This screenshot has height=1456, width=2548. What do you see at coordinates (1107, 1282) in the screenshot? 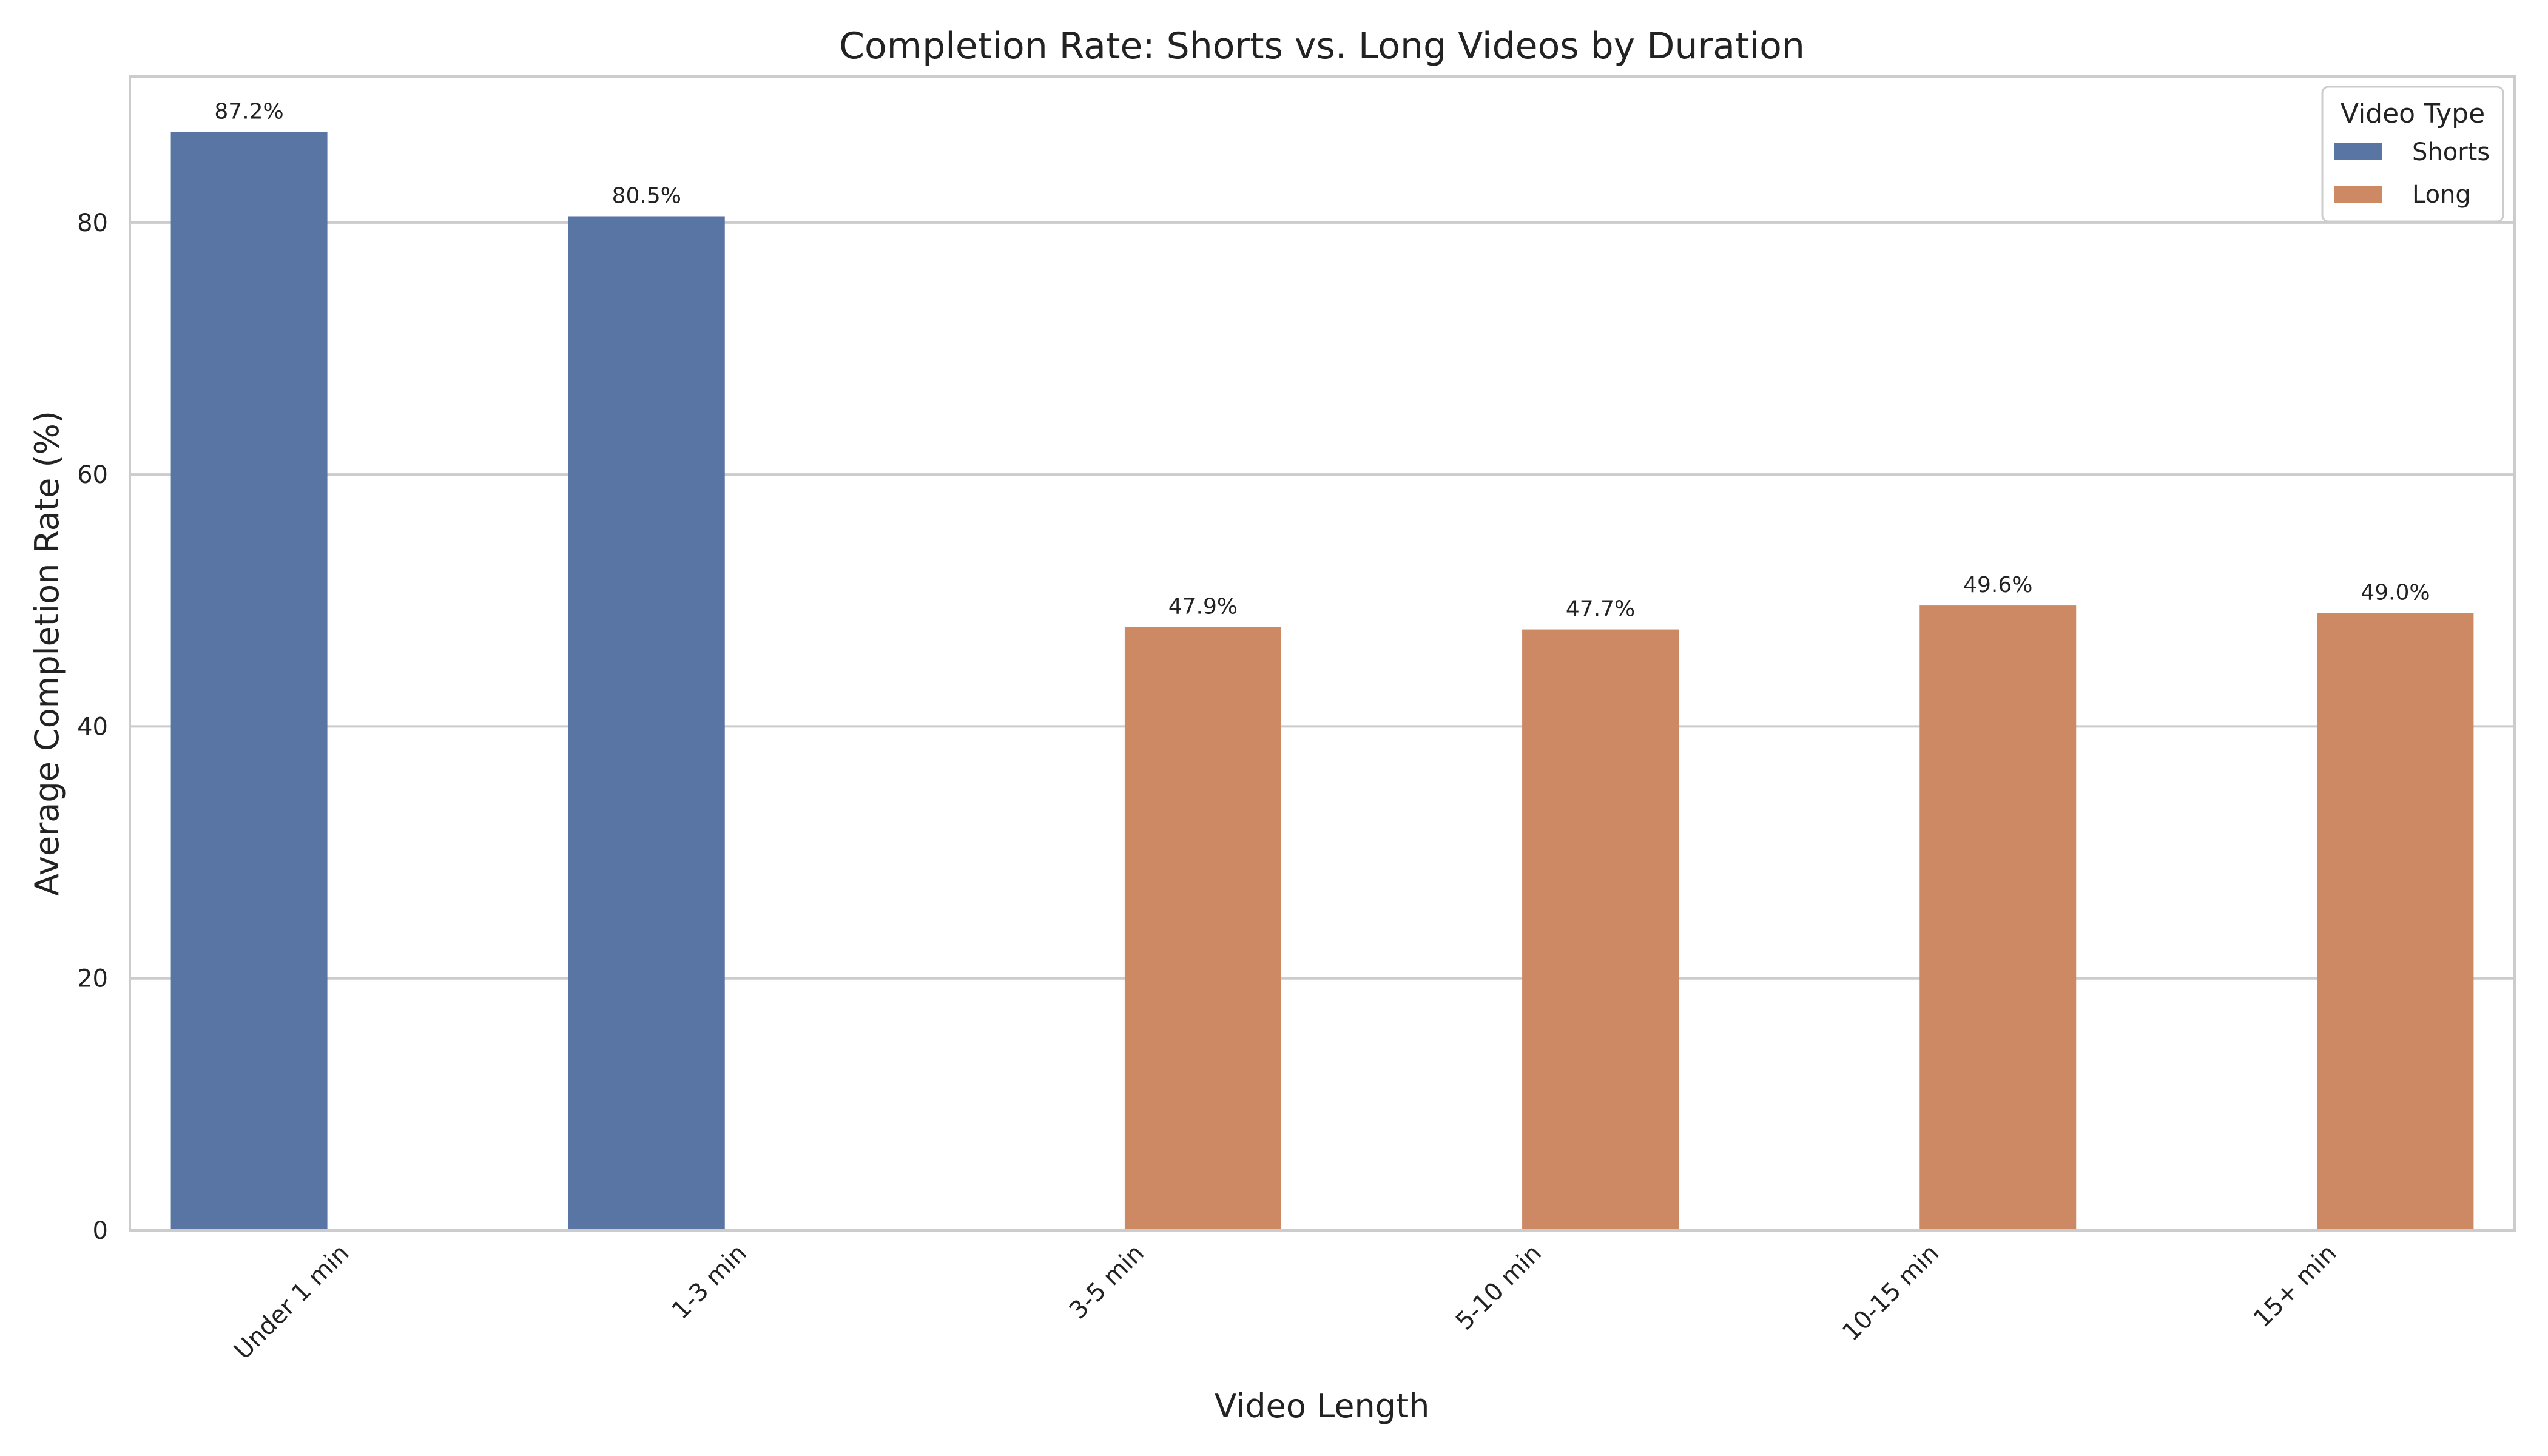
I see `x-tick-label: 3-5 min` at bounding box center [1107, 1282].